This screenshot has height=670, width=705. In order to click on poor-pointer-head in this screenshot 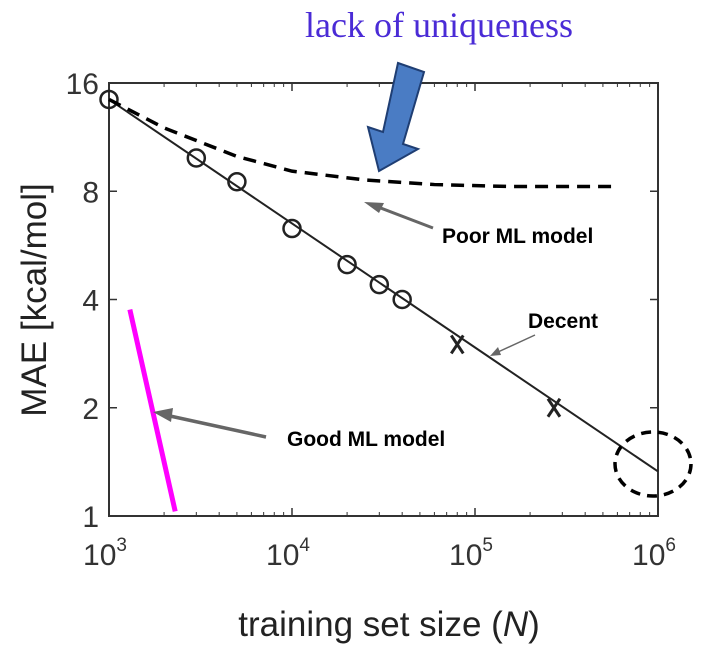, I will do `click(374, 207)`.